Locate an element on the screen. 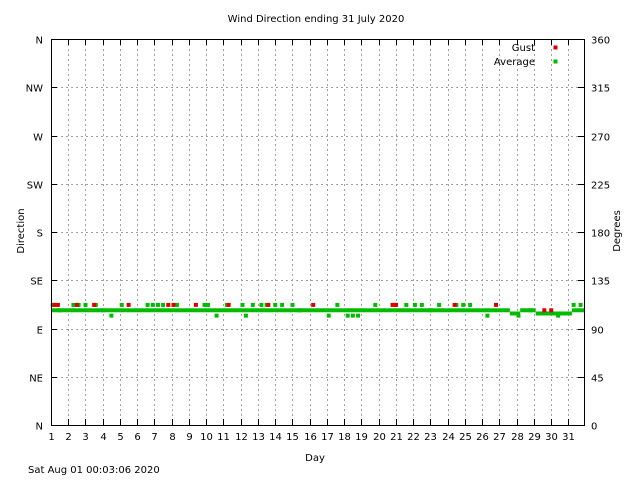  y-tick-label-left: W is located at coordinates (38, 138).